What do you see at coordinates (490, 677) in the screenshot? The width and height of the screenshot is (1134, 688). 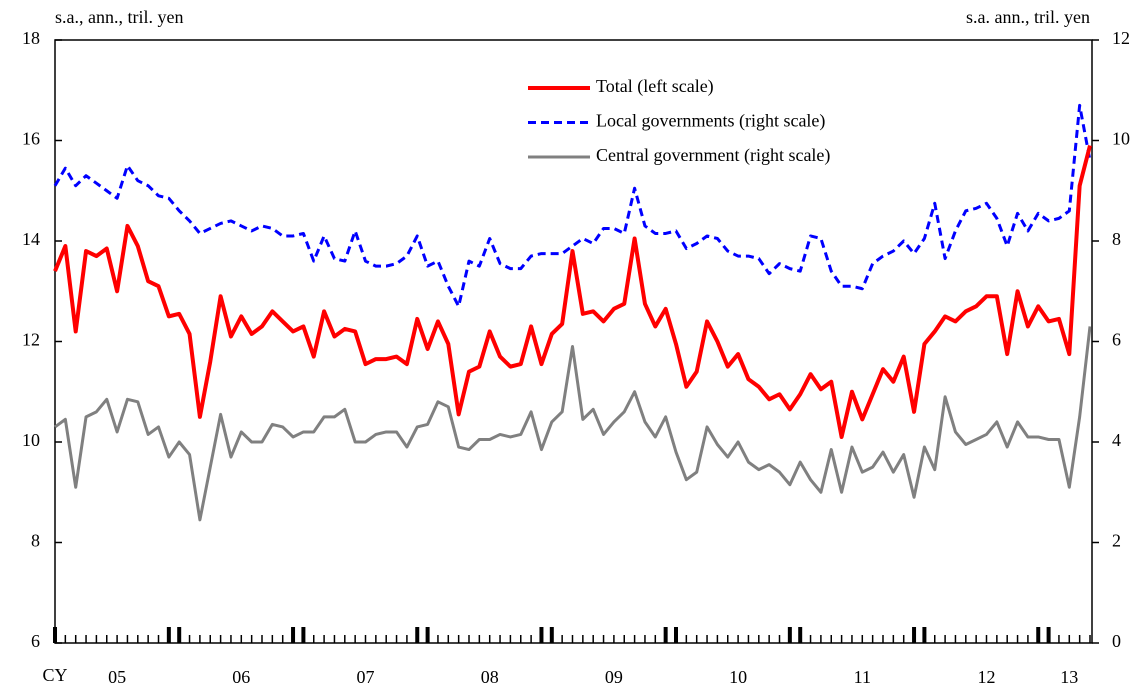 I see `x-tick-label: 08` at bounding box center [490, 677].